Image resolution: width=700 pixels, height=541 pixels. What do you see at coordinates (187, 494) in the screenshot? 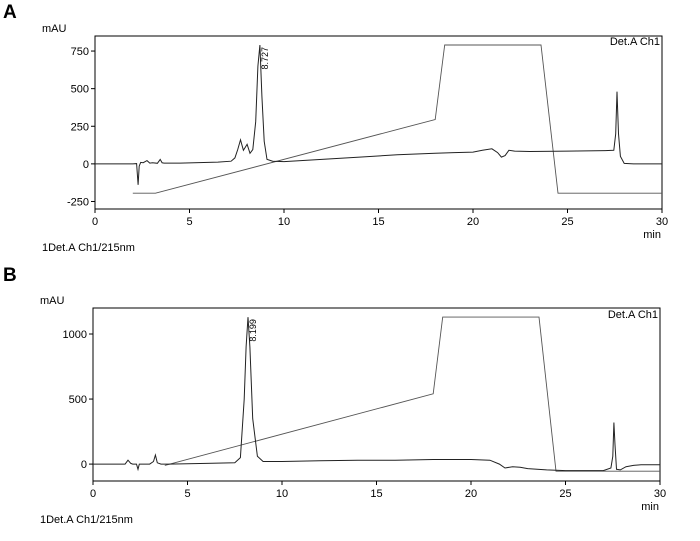
I see `panel-b-x-tick-label-1: 5` at bounding box center [187, 494].